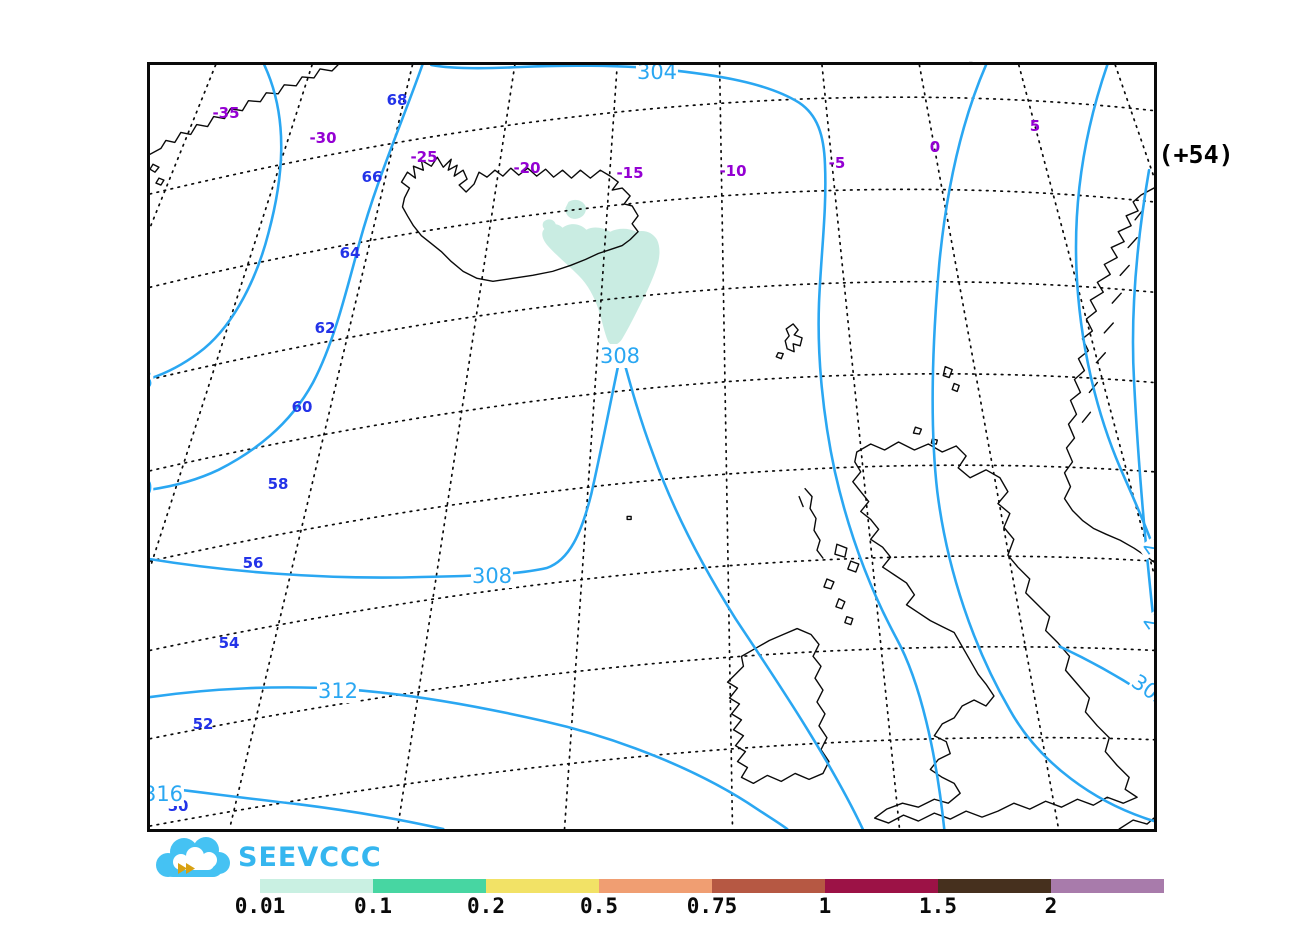  Describe the element at coordinates (167, 794) in the screenshot. I see `contour-label: 316` at that location.